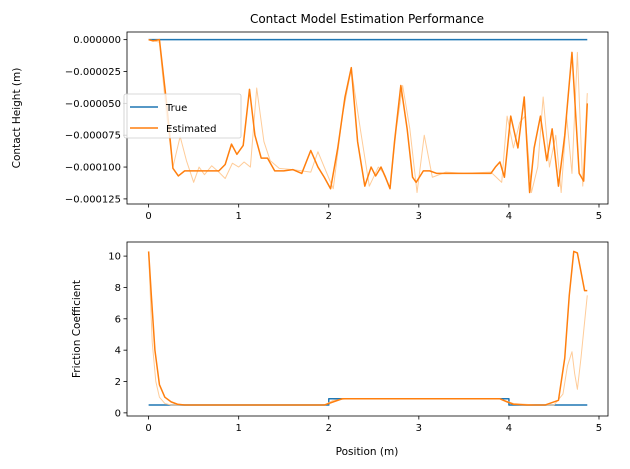 The height and width of the screenshot is (469, 630). What do you see at coordinates (97, 40) in the screenshot?
I see `top-y-tick-label: 0.000000` at bounding box center [97, 40].